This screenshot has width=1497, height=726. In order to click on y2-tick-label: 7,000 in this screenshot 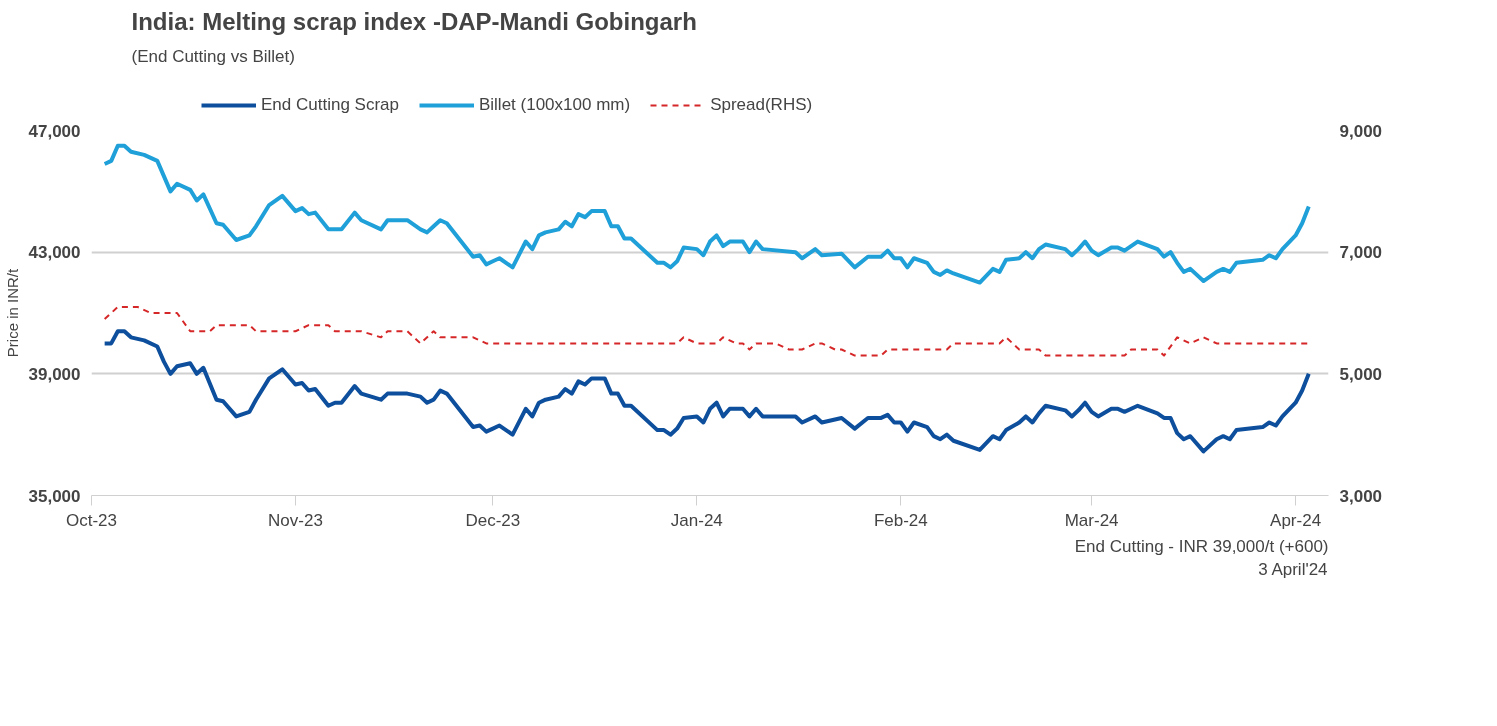, I will do `click(1361, 253)`.